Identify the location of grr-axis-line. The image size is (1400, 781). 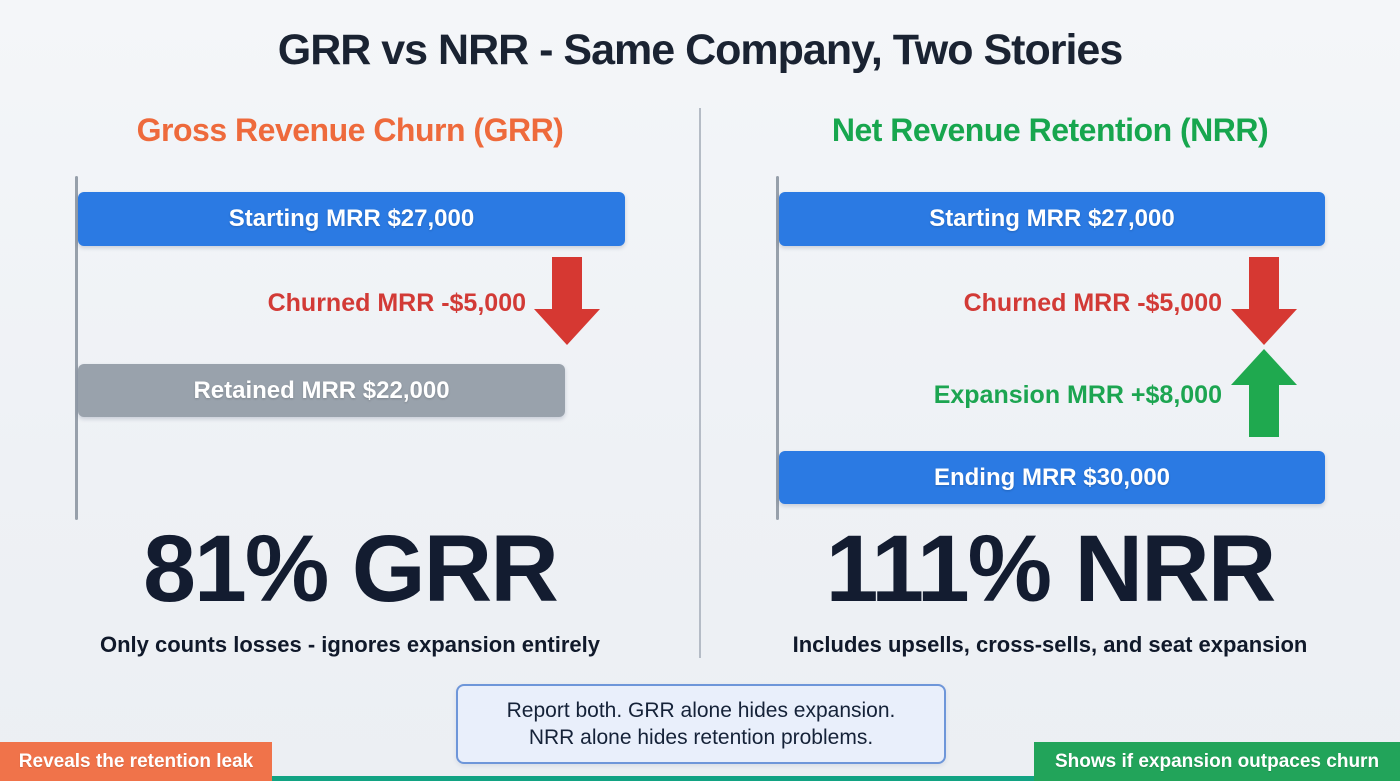
(76, 348).